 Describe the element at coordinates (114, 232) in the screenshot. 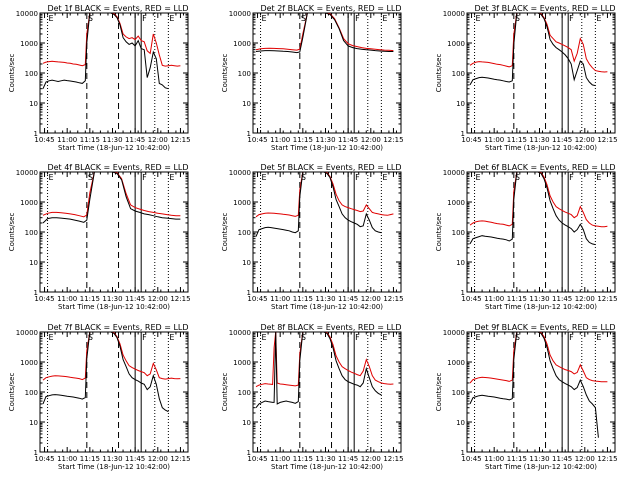

I see `plot-frame` at that location.